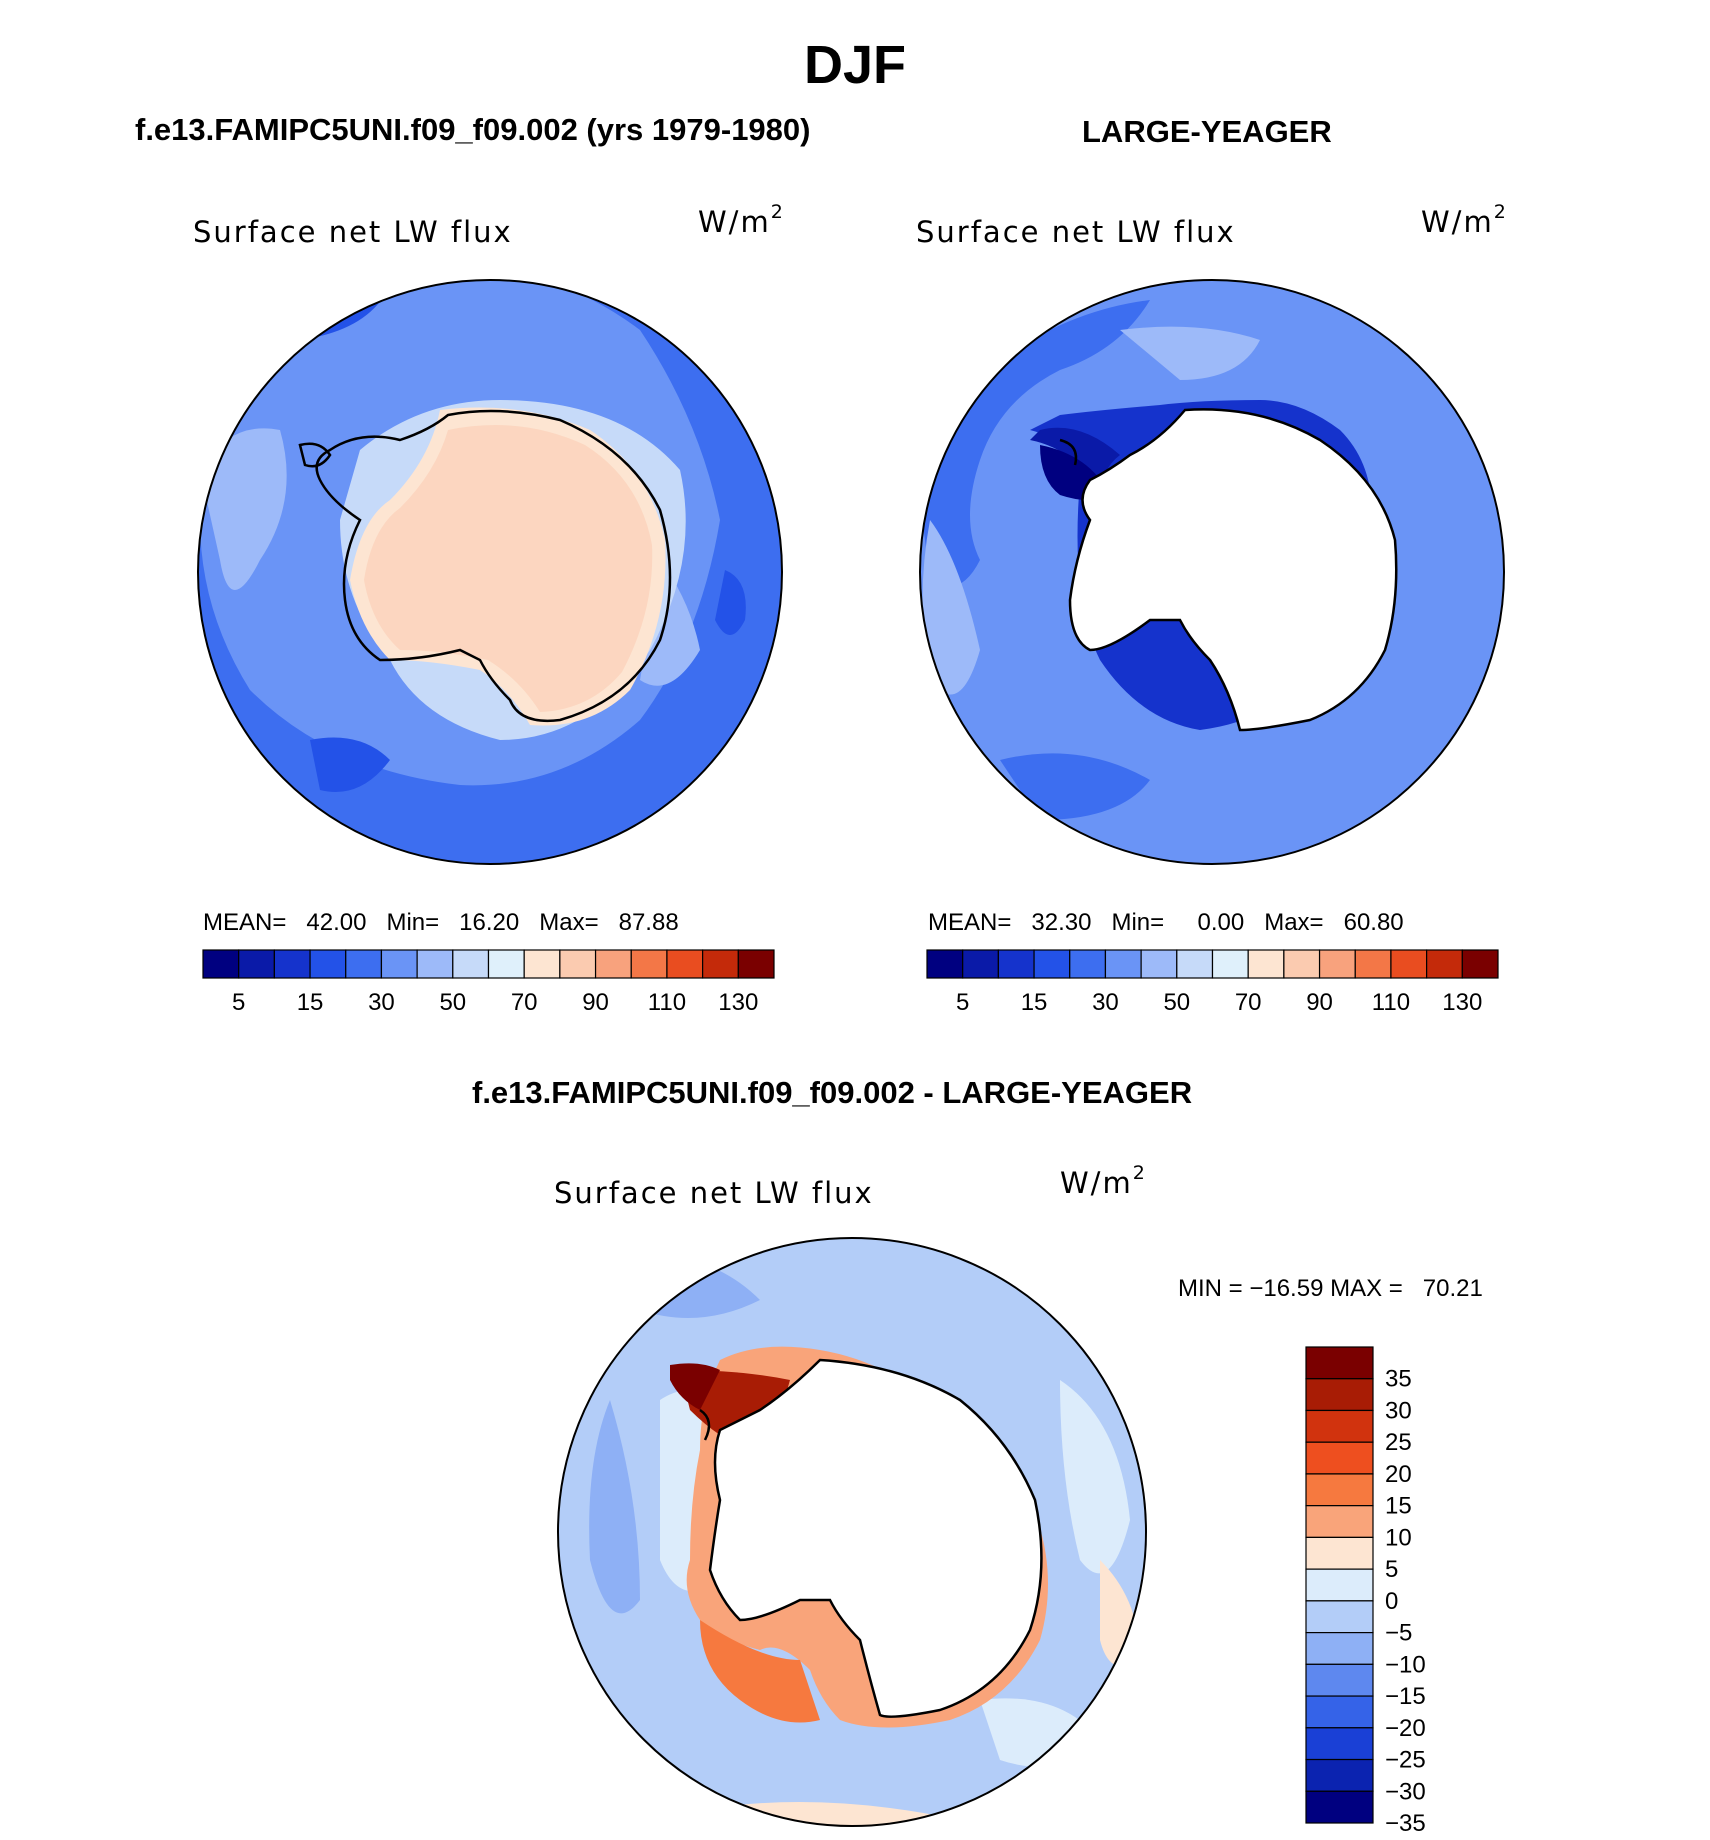 The image size is (1710, 1840). What do you see at coordinates (488, 982) in the screenshot?
I see `colorbar-model: 5 15 30 50 70 90 110 130` at bounding box center [488, 982].